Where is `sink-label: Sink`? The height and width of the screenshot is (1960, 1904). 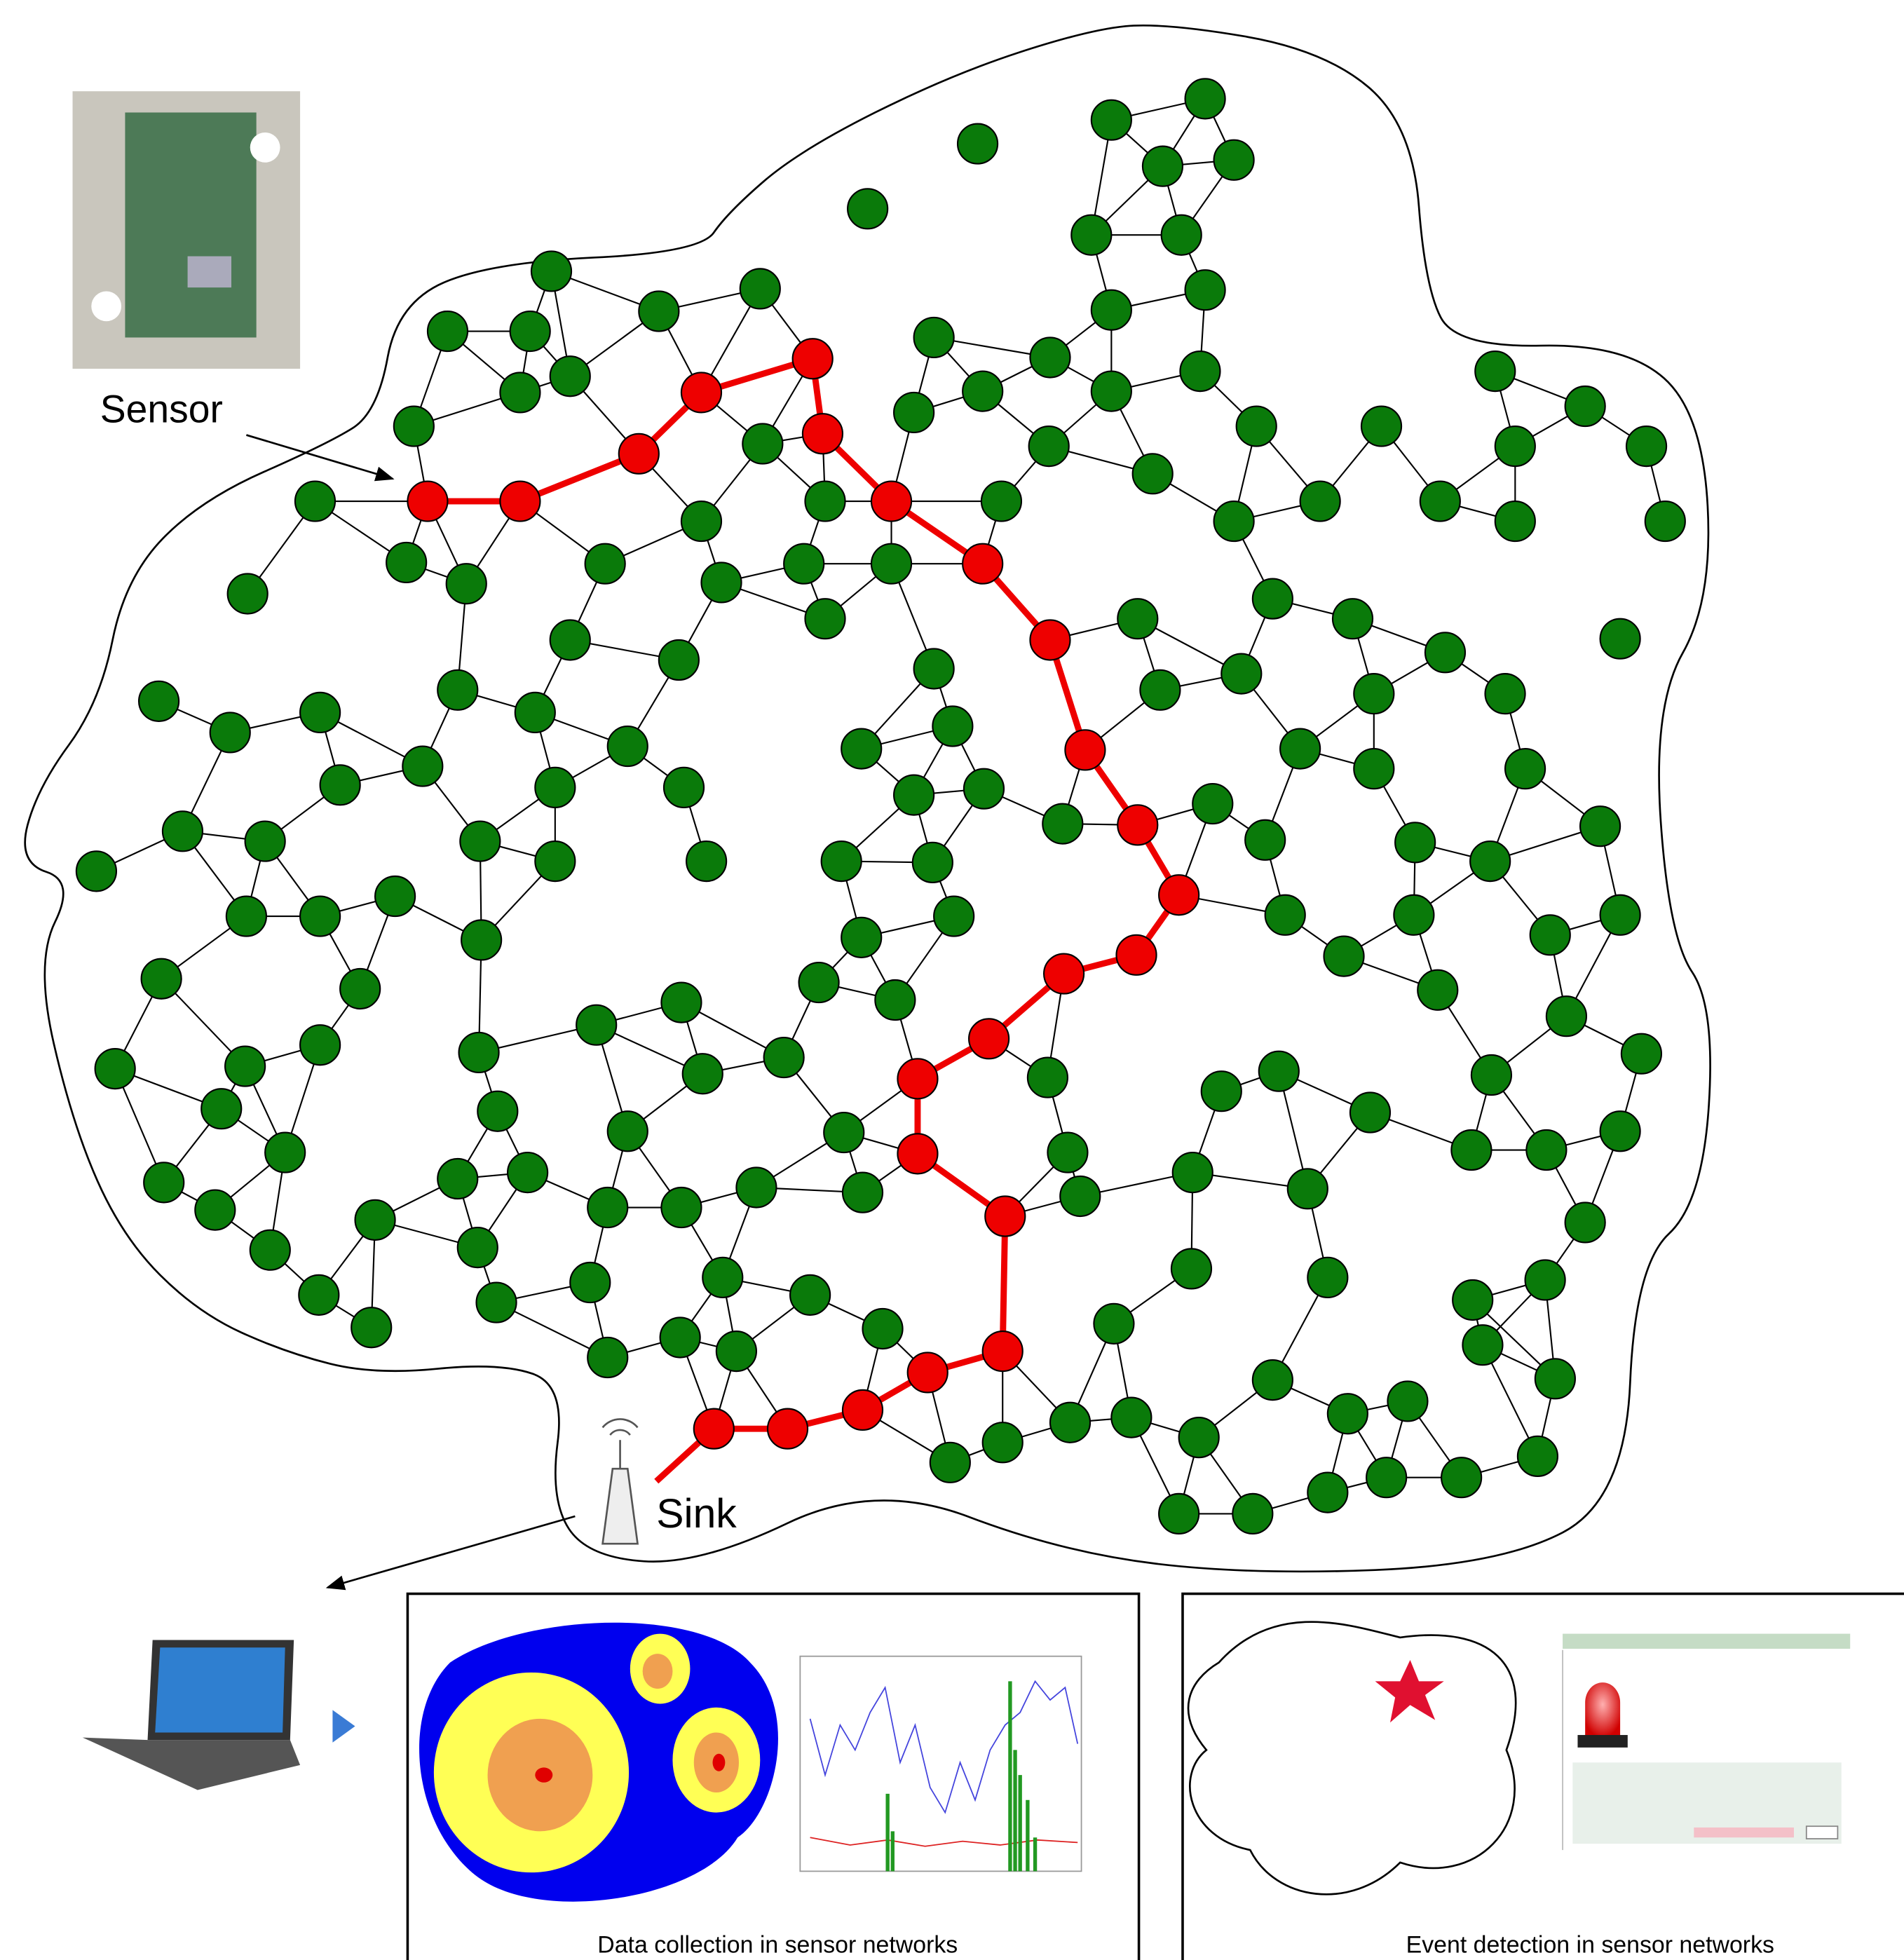
sink-label: Sink is located at coordinates (696, 1514).